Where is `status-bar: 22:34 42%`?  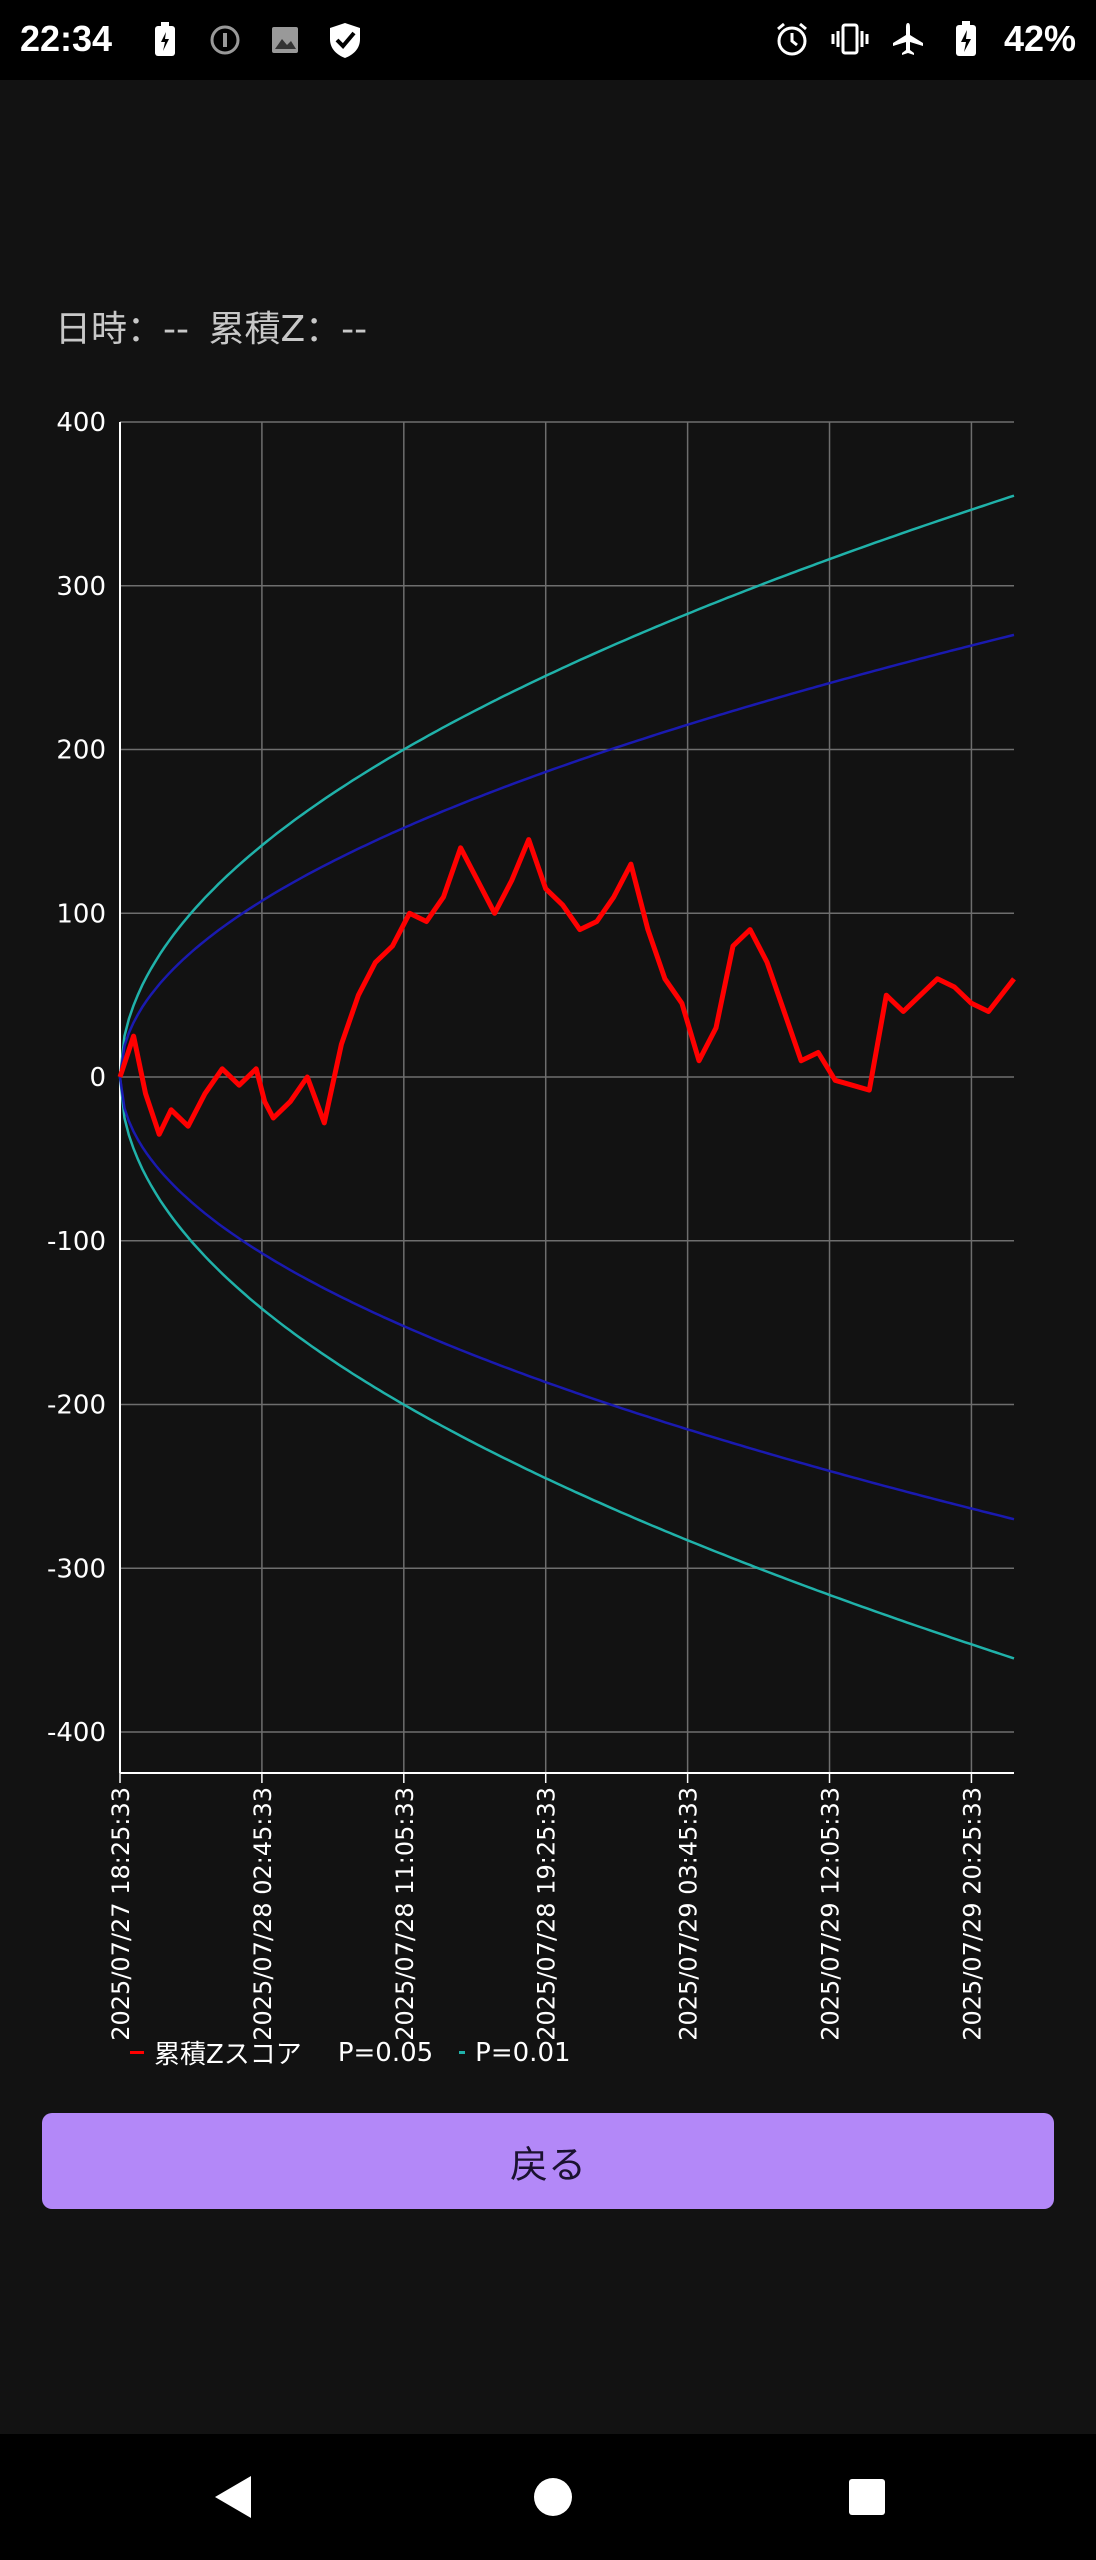 status-bar: 22:34 42% is located at coordinates (548, 40).